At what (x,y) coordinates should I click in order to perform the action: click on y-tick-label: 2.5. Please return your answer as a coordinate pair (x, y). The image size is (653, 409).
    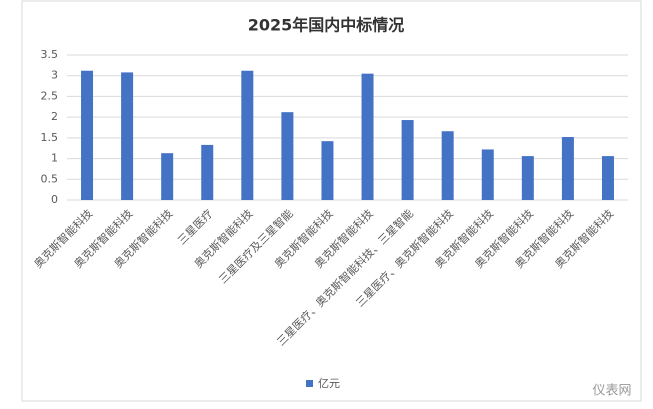
    Looking at the image, I should click on (50, 95).